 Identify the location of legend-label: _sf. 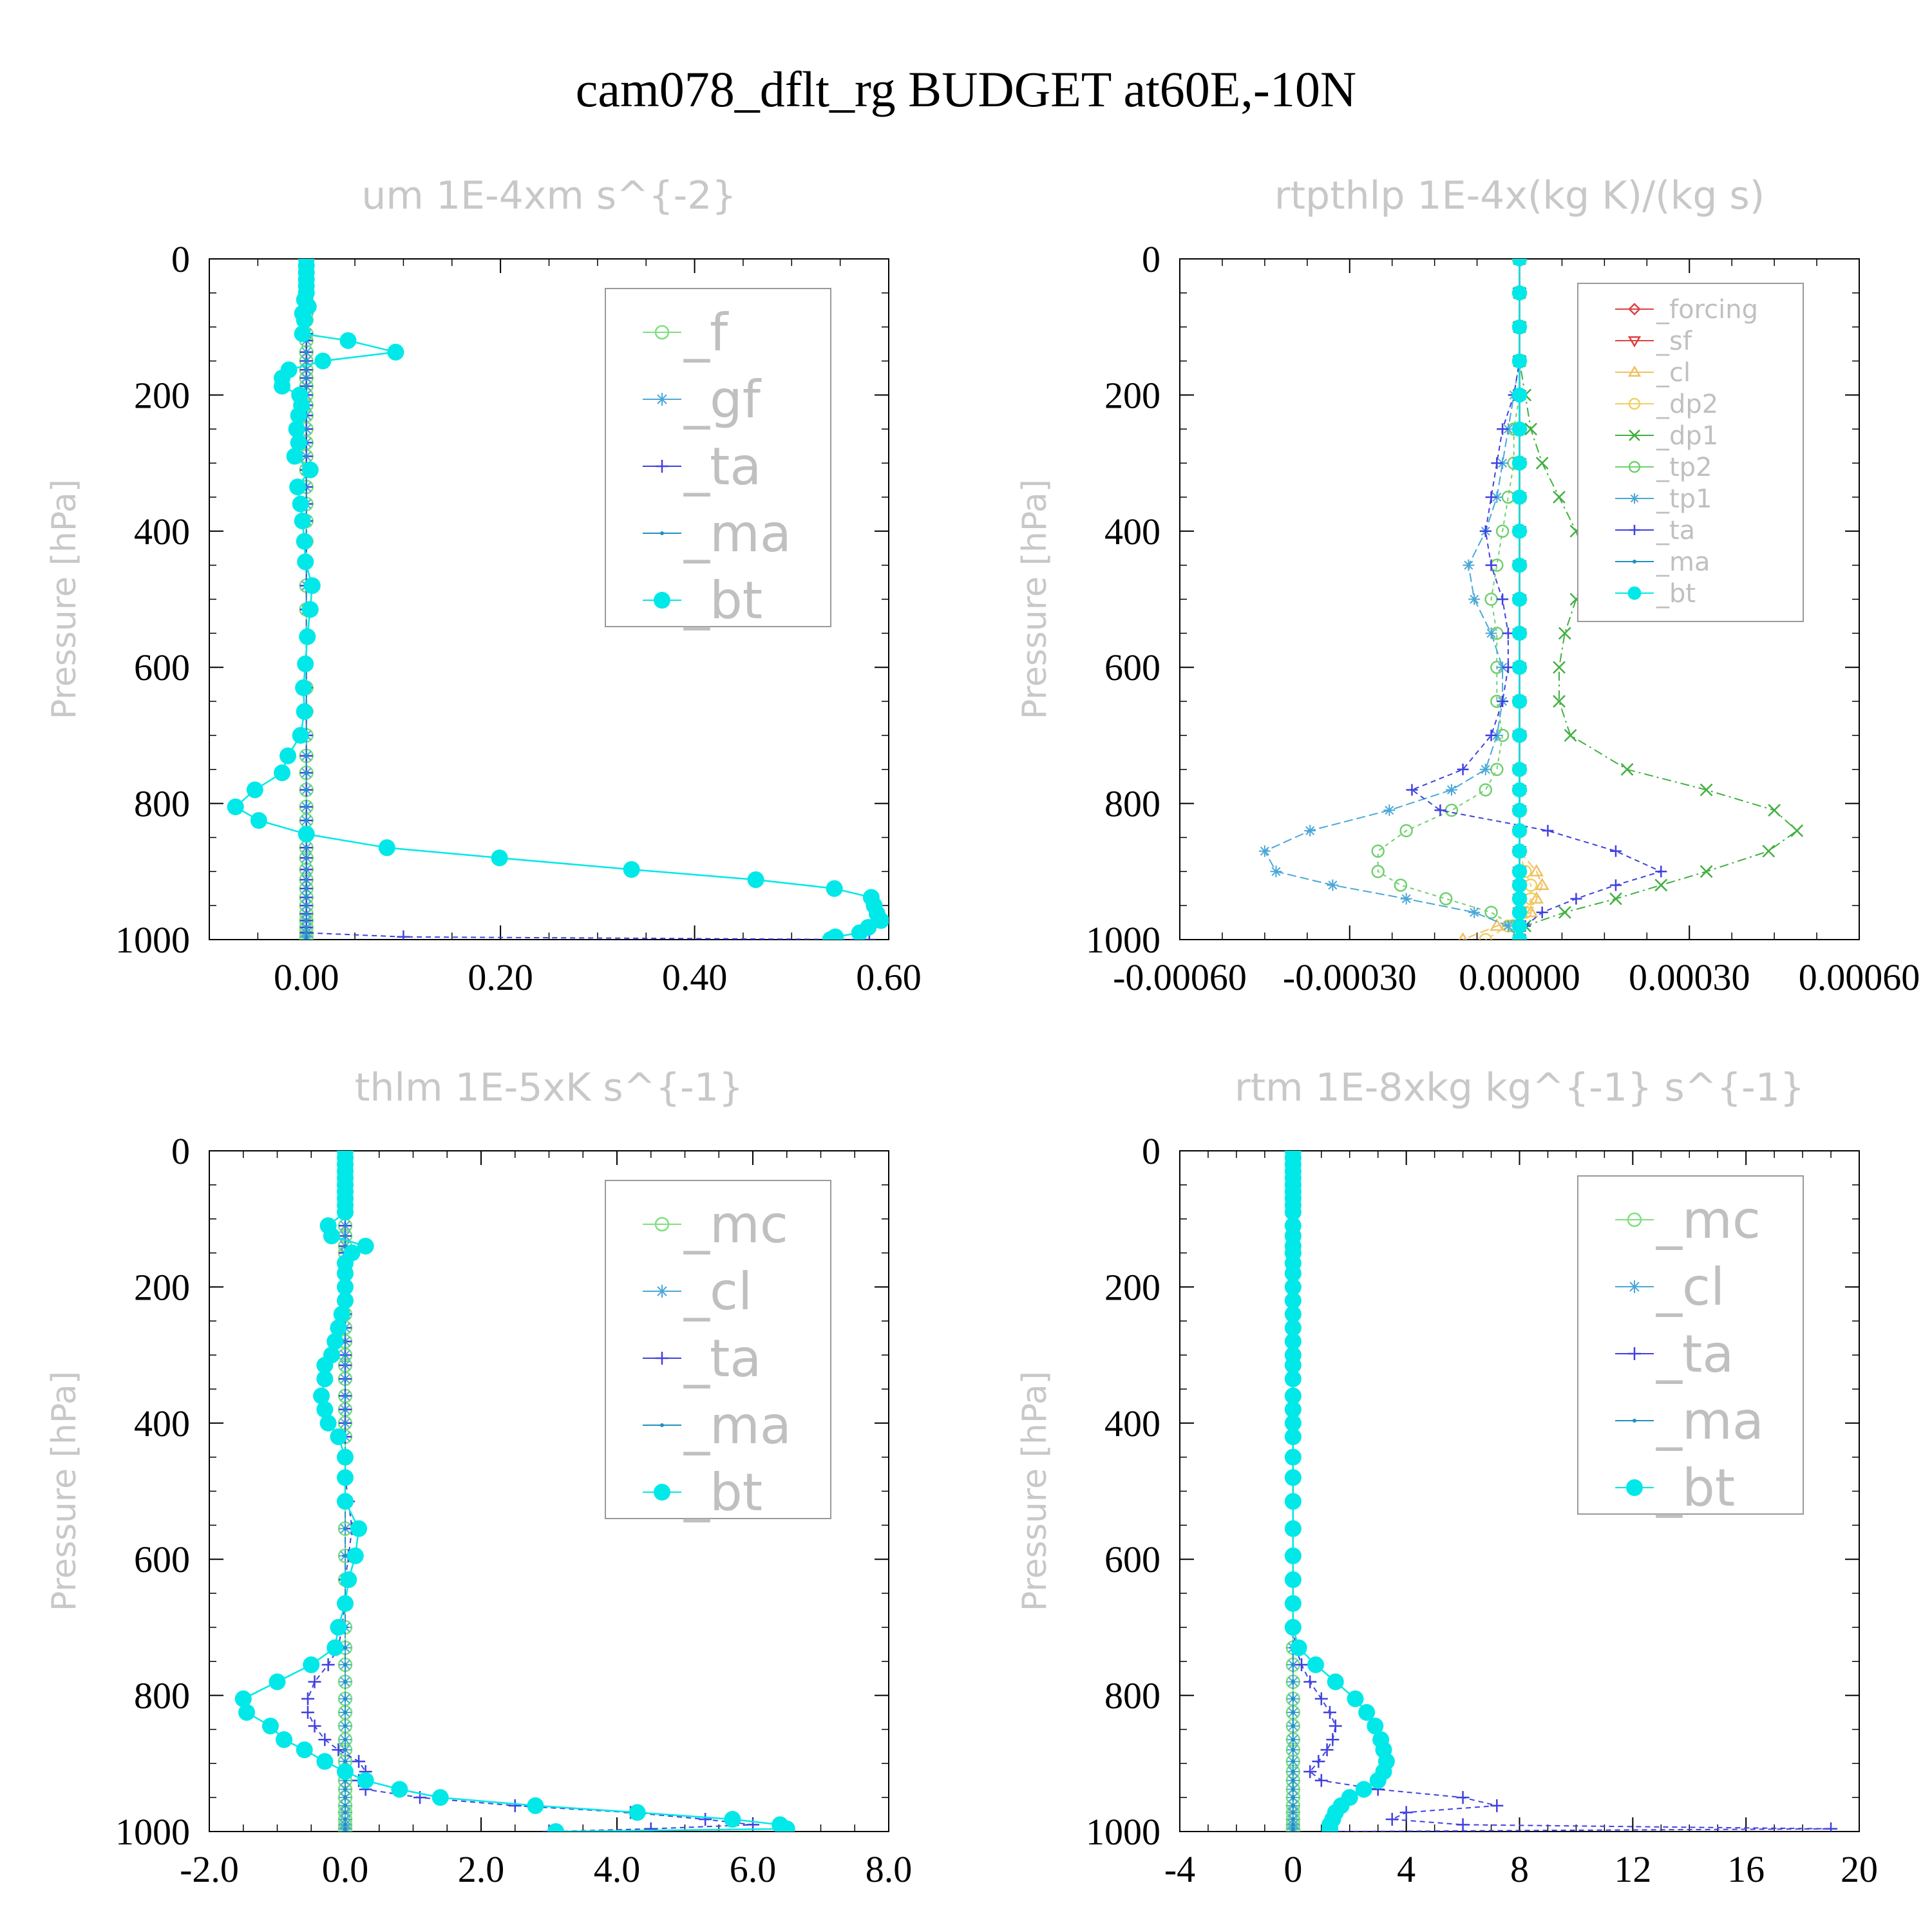
(1674, 341).